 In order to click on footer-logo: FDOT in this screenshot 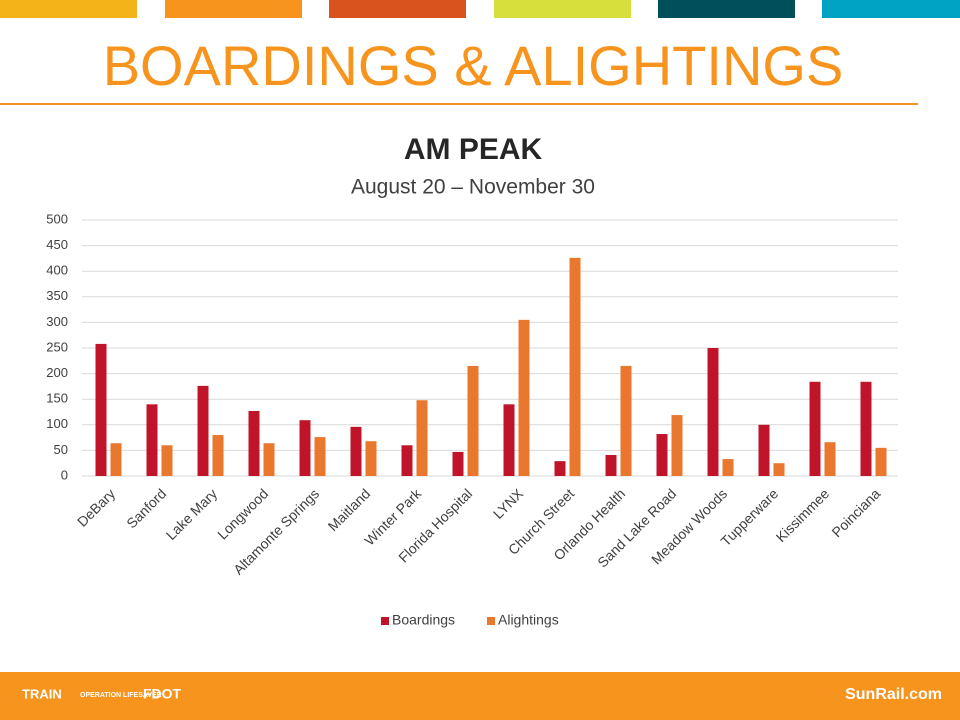, I will do `click(162, 694)`.